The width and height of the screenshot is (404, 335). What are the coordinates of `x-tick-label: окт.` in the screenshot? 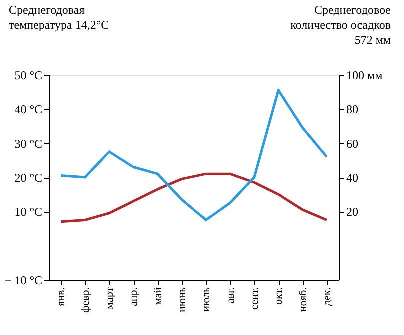 It's located at (279, 296).